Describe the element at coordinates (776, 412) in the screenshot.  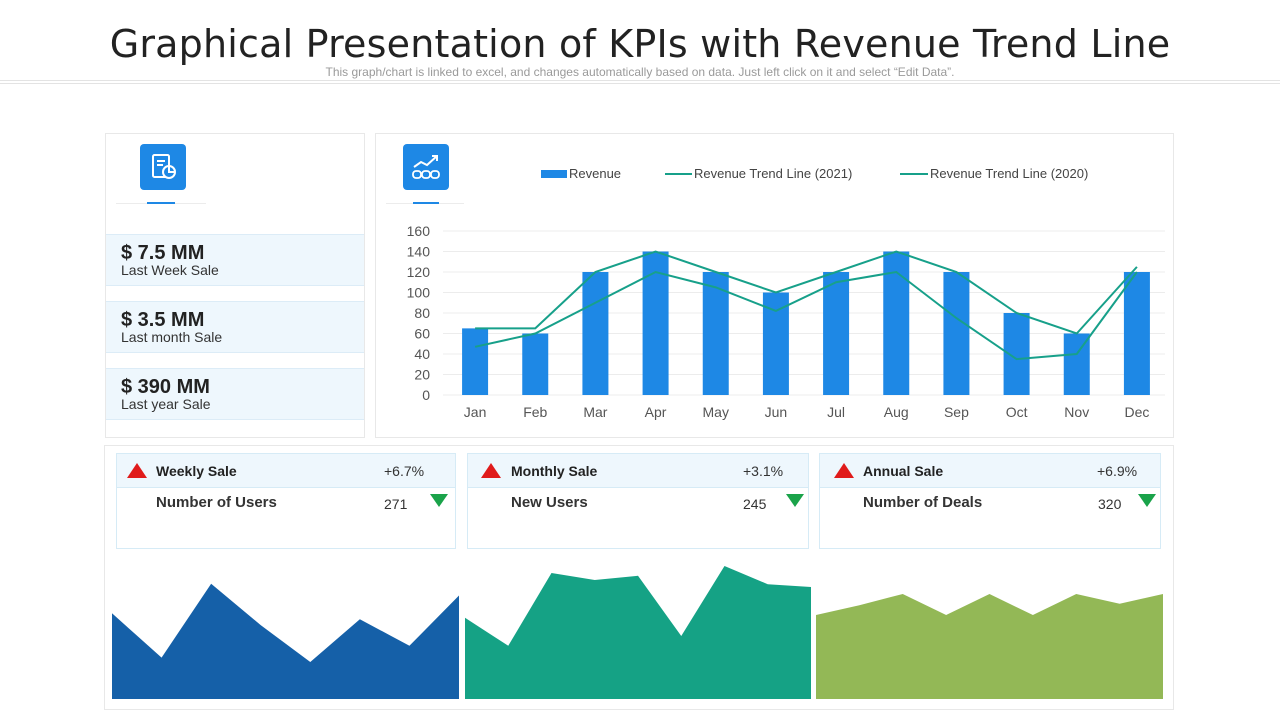
I see `x-tick-label: Jun` at that location.